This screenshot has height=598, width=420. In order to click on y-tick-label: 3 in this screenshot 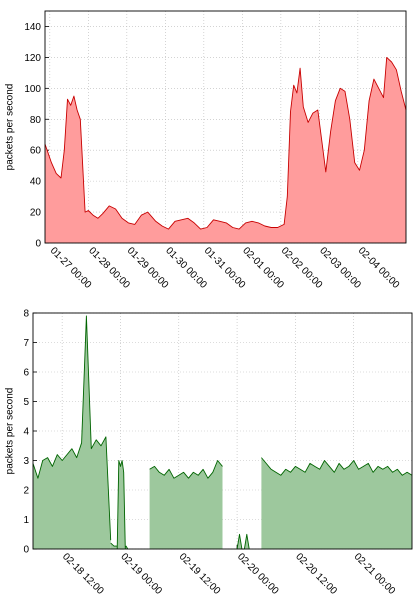, I will do `click(26, 461)`.